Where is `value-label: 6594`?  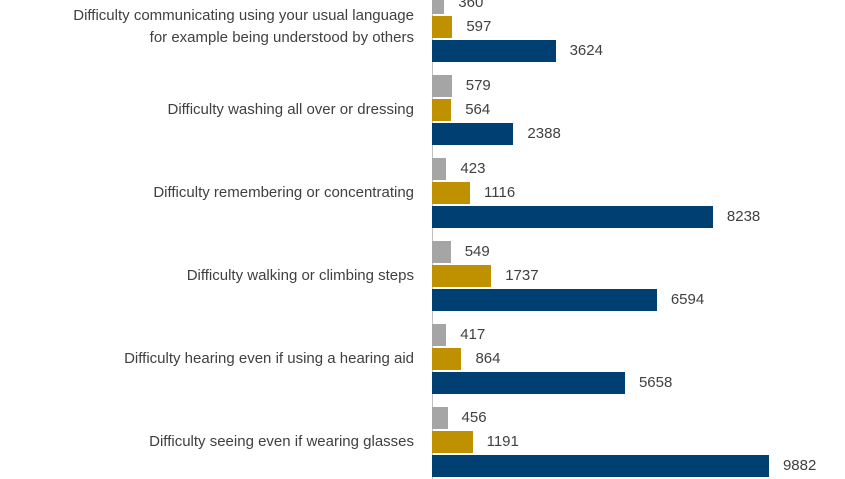 value-label: 6594 is located at coordinates (687, 299).